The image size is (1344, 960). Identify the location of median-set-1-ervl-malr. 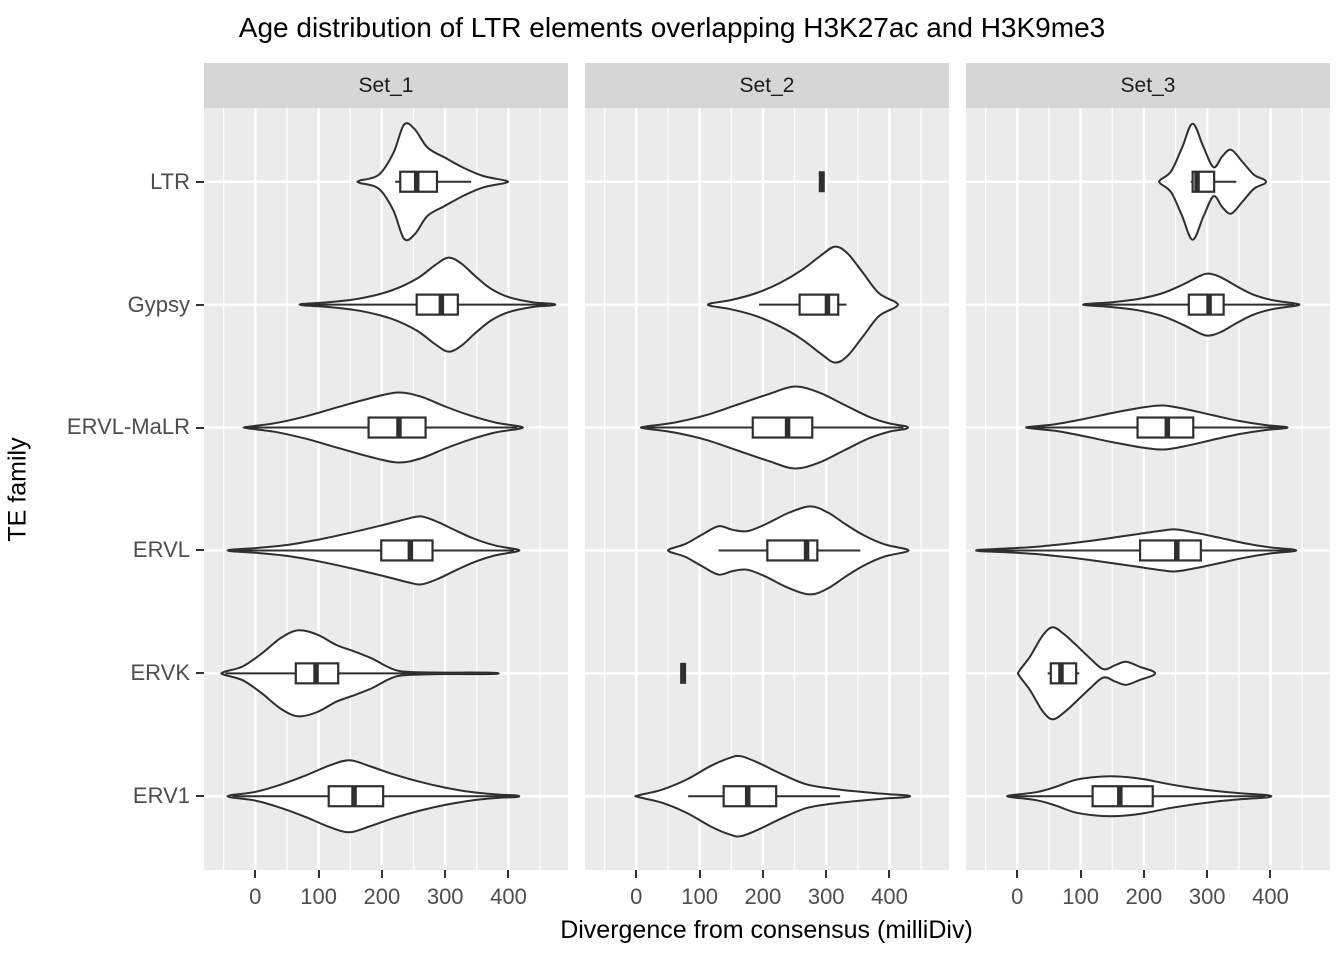
(399, 428).